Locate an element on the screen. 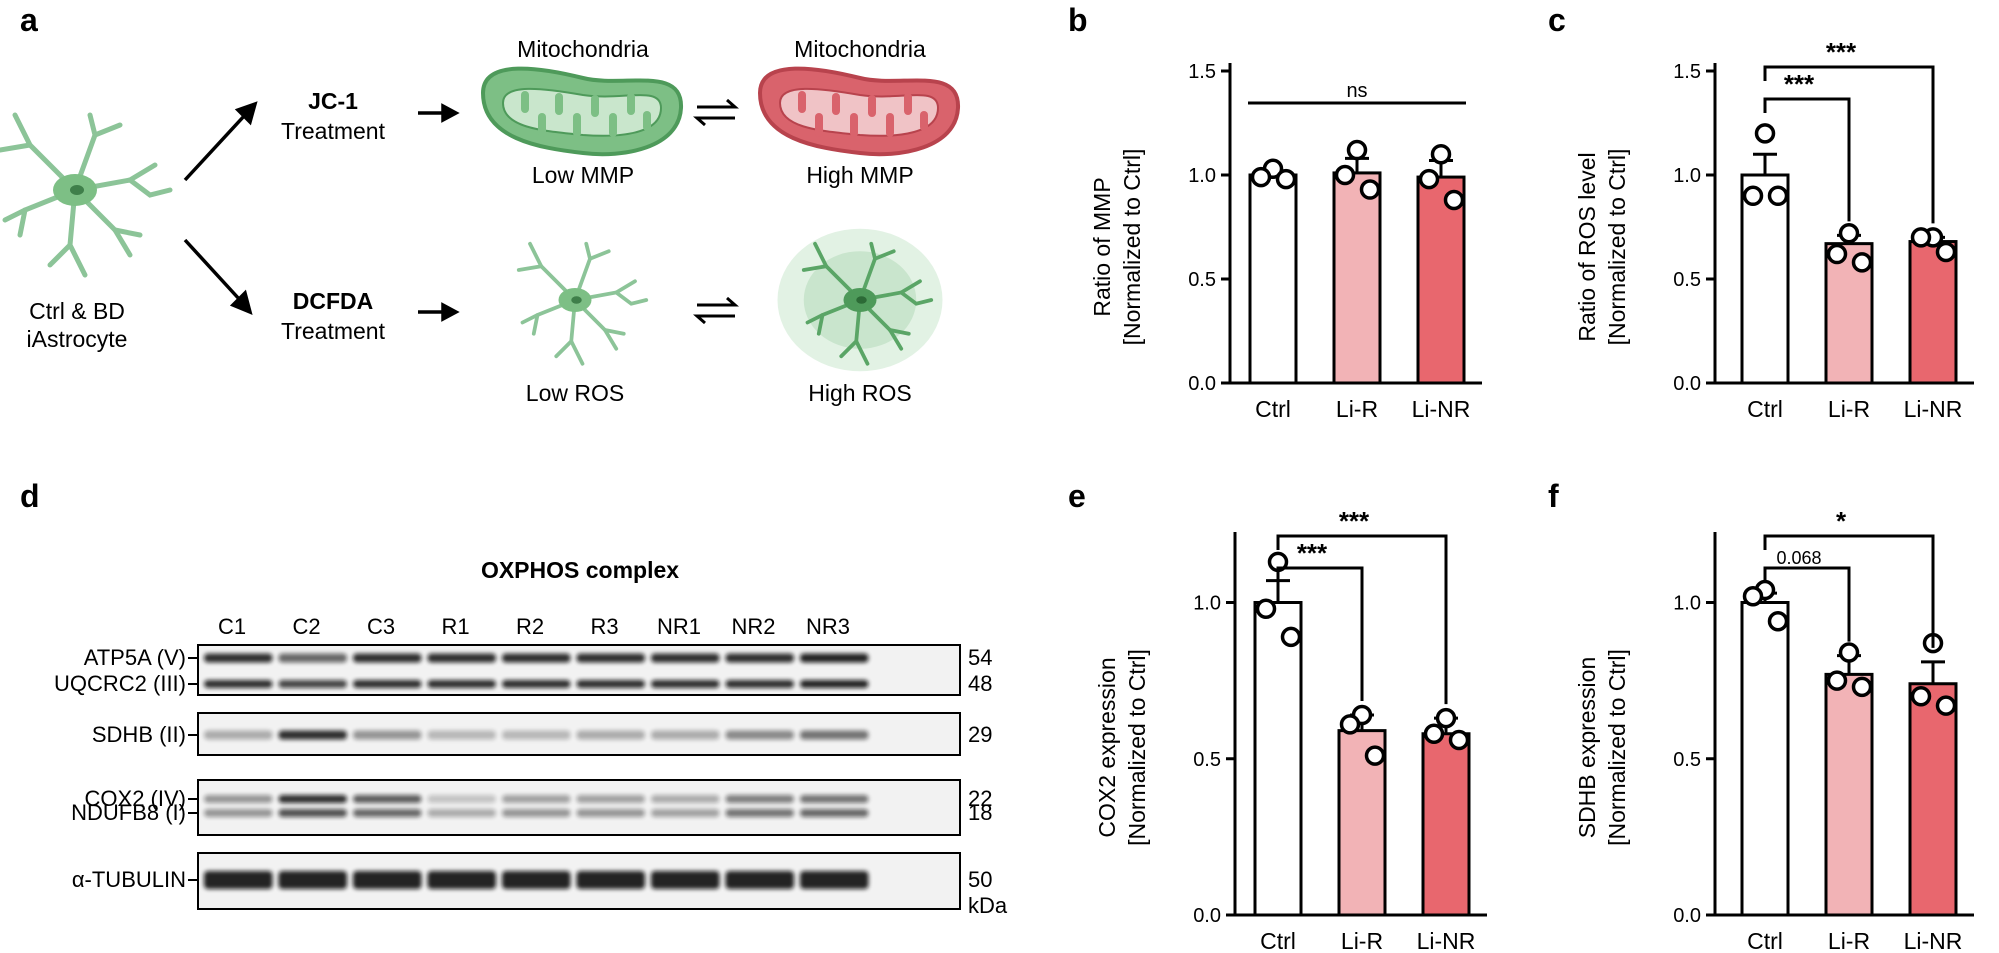 The image size is (1999, 953). cell-label-line1: Ctrl & BD is located at coordinates (77, 311).